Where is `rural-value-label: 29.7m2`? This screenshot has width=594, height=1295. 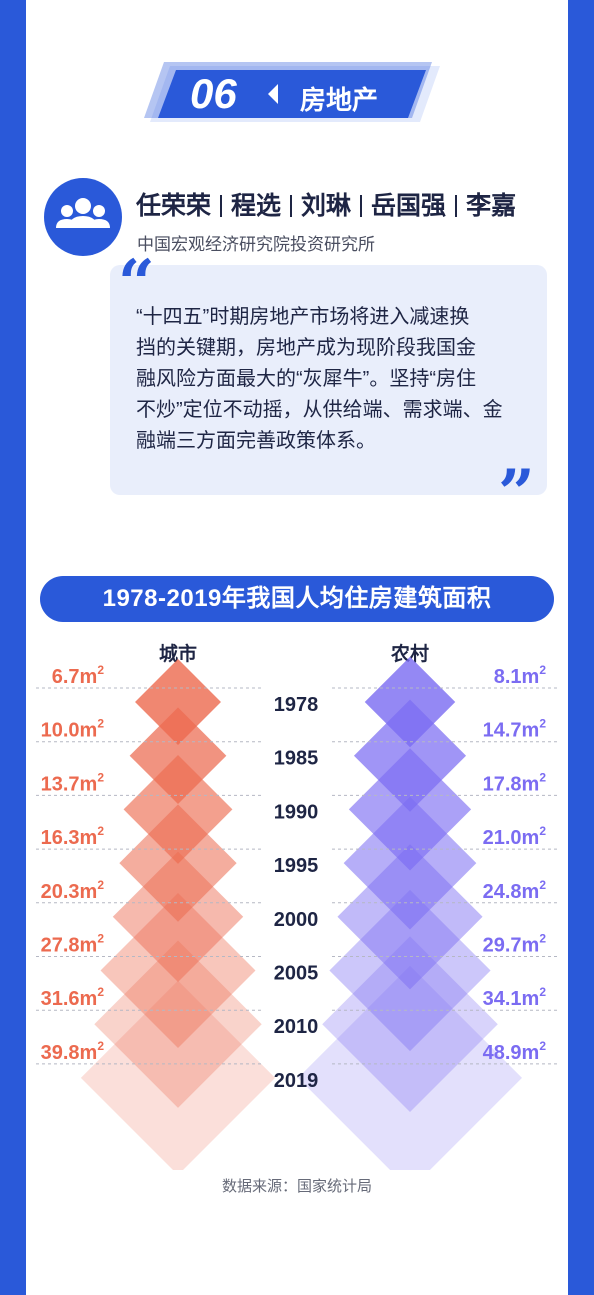 rural-value-label: 29.7m2 is located at coordinates (515, 944).